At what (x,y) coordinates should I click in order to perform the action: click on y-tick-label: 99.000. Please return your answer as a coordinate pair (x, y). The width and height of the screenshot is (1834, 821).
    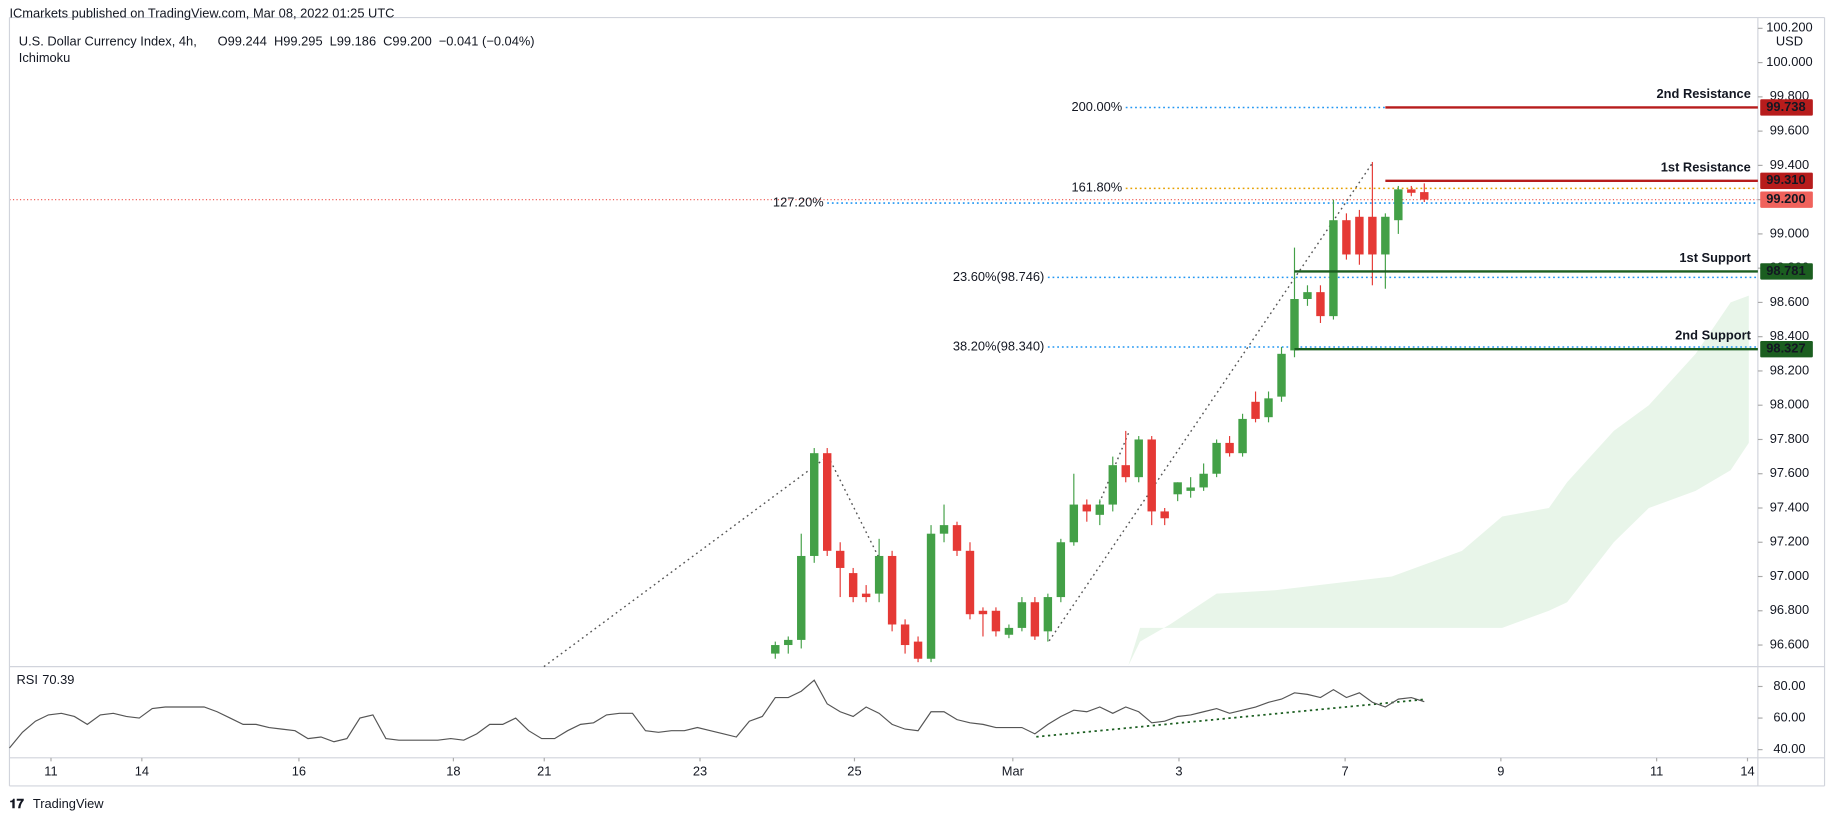
    Looking at the image, I should click on (1789, 232).